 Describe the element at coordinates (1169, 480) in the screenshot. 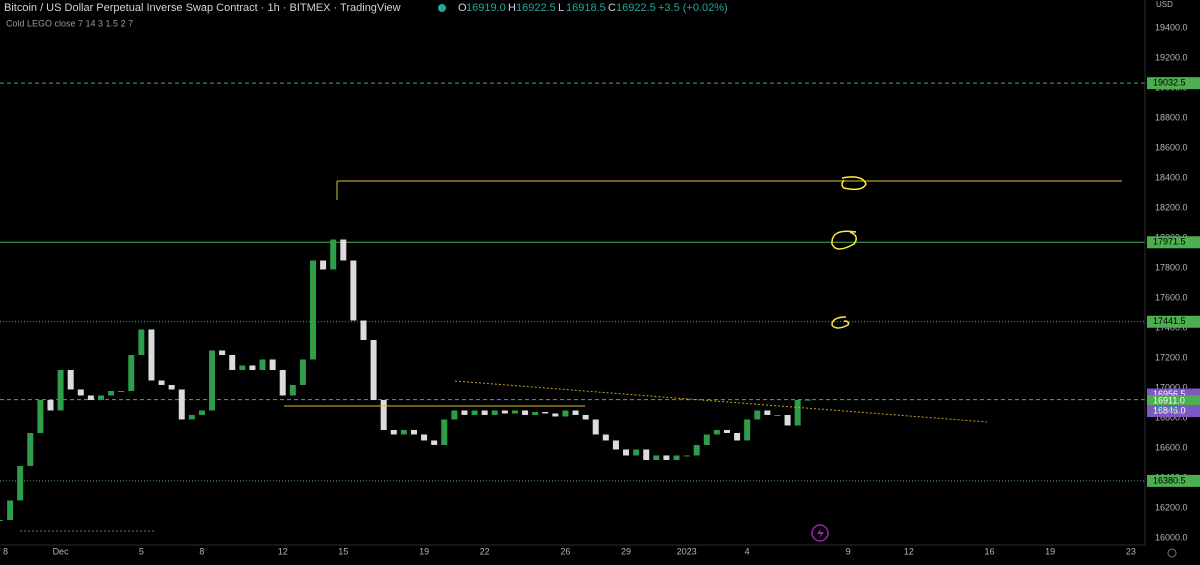

I see `price-tag-label: 16380.5` at that location.